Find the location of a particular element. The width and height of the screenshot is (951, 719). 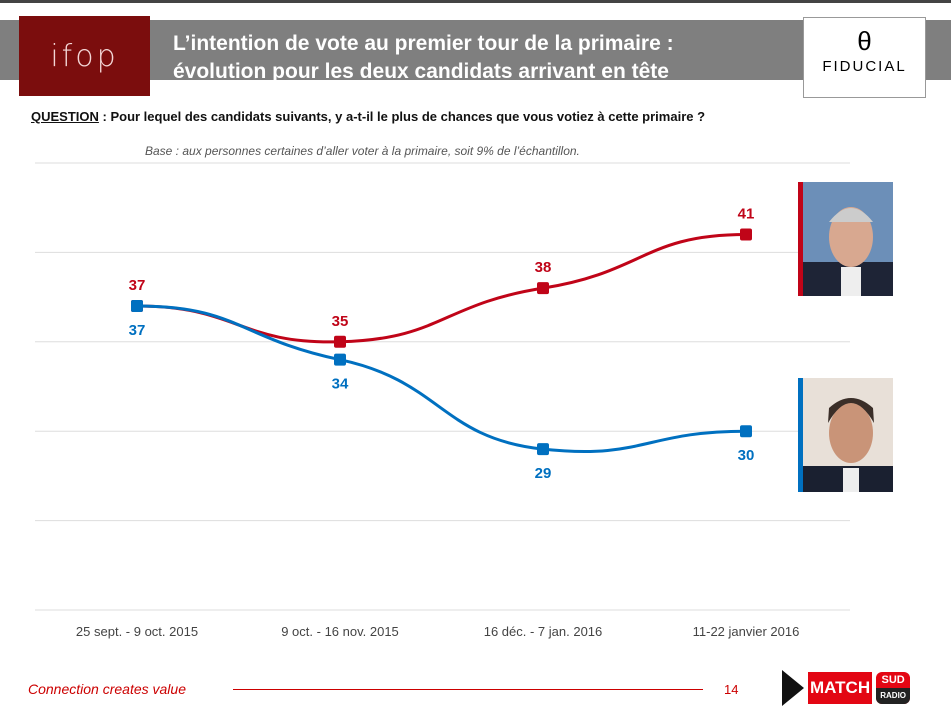

data-label: 29 is located at coordinates (543, 473).